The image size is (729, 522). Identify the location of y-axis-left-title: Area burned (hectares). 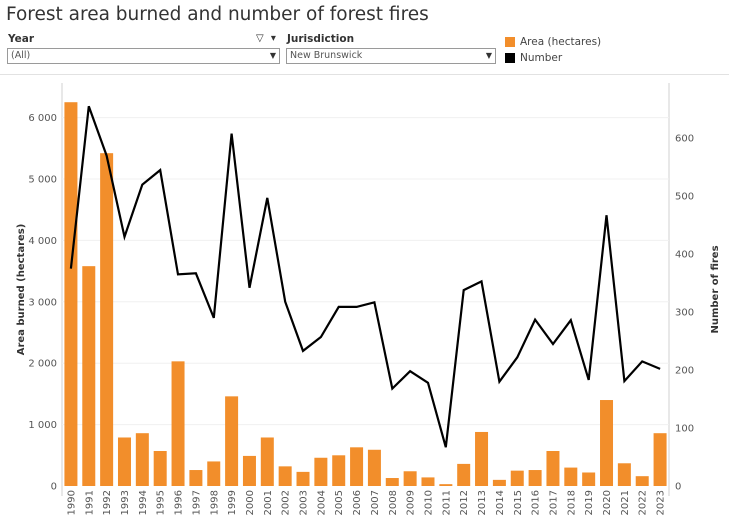
(21, 290).